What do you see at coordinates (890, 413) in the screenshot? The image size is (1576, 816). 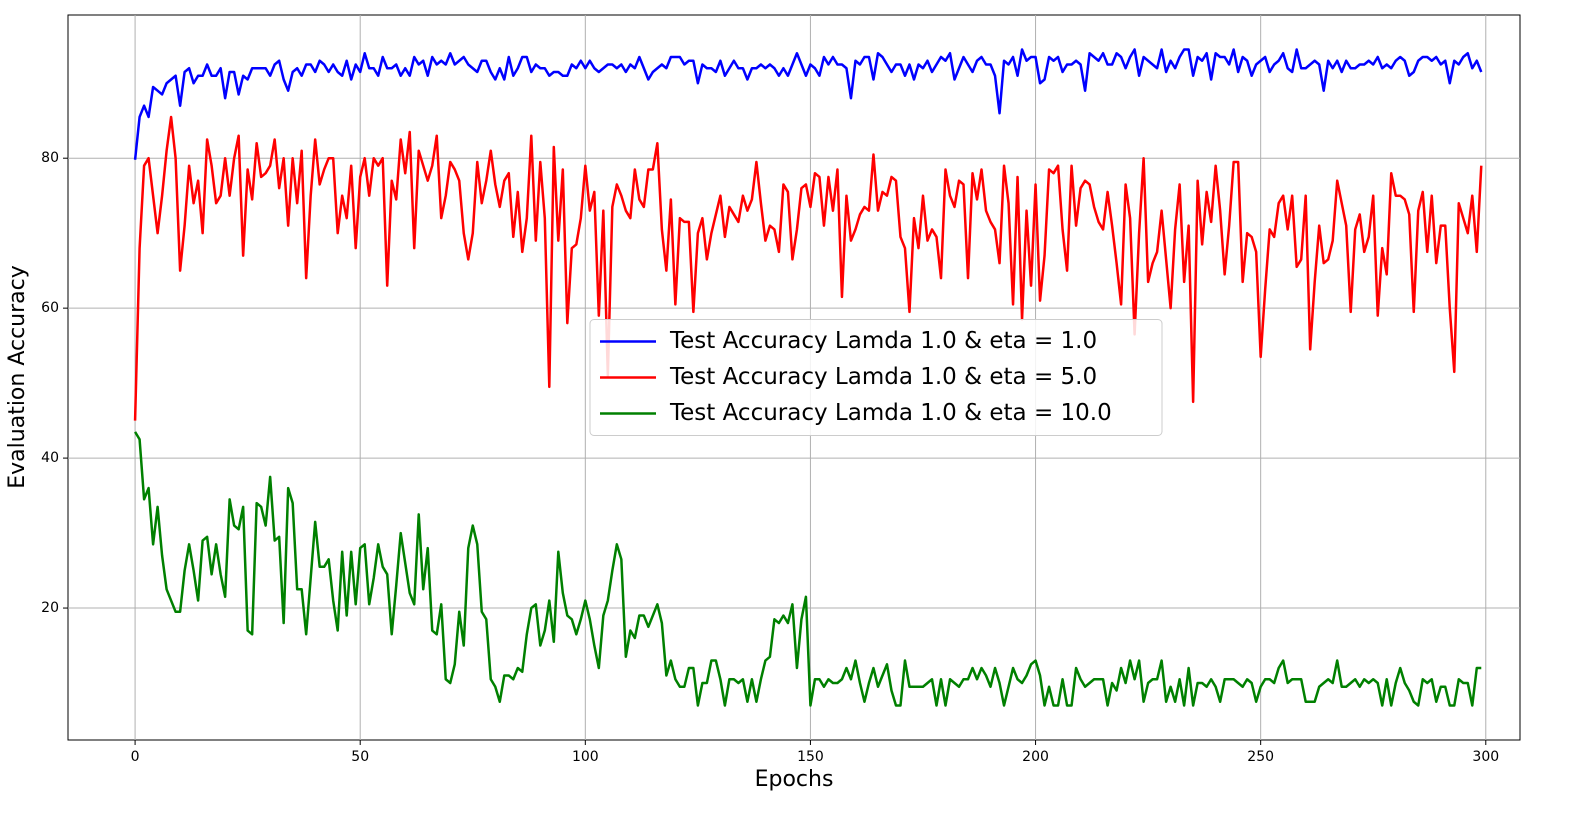 I see `legend-label: Test Accuracy Lamda 1.0 & eta = 10.0` at bounding box center [890, 413].